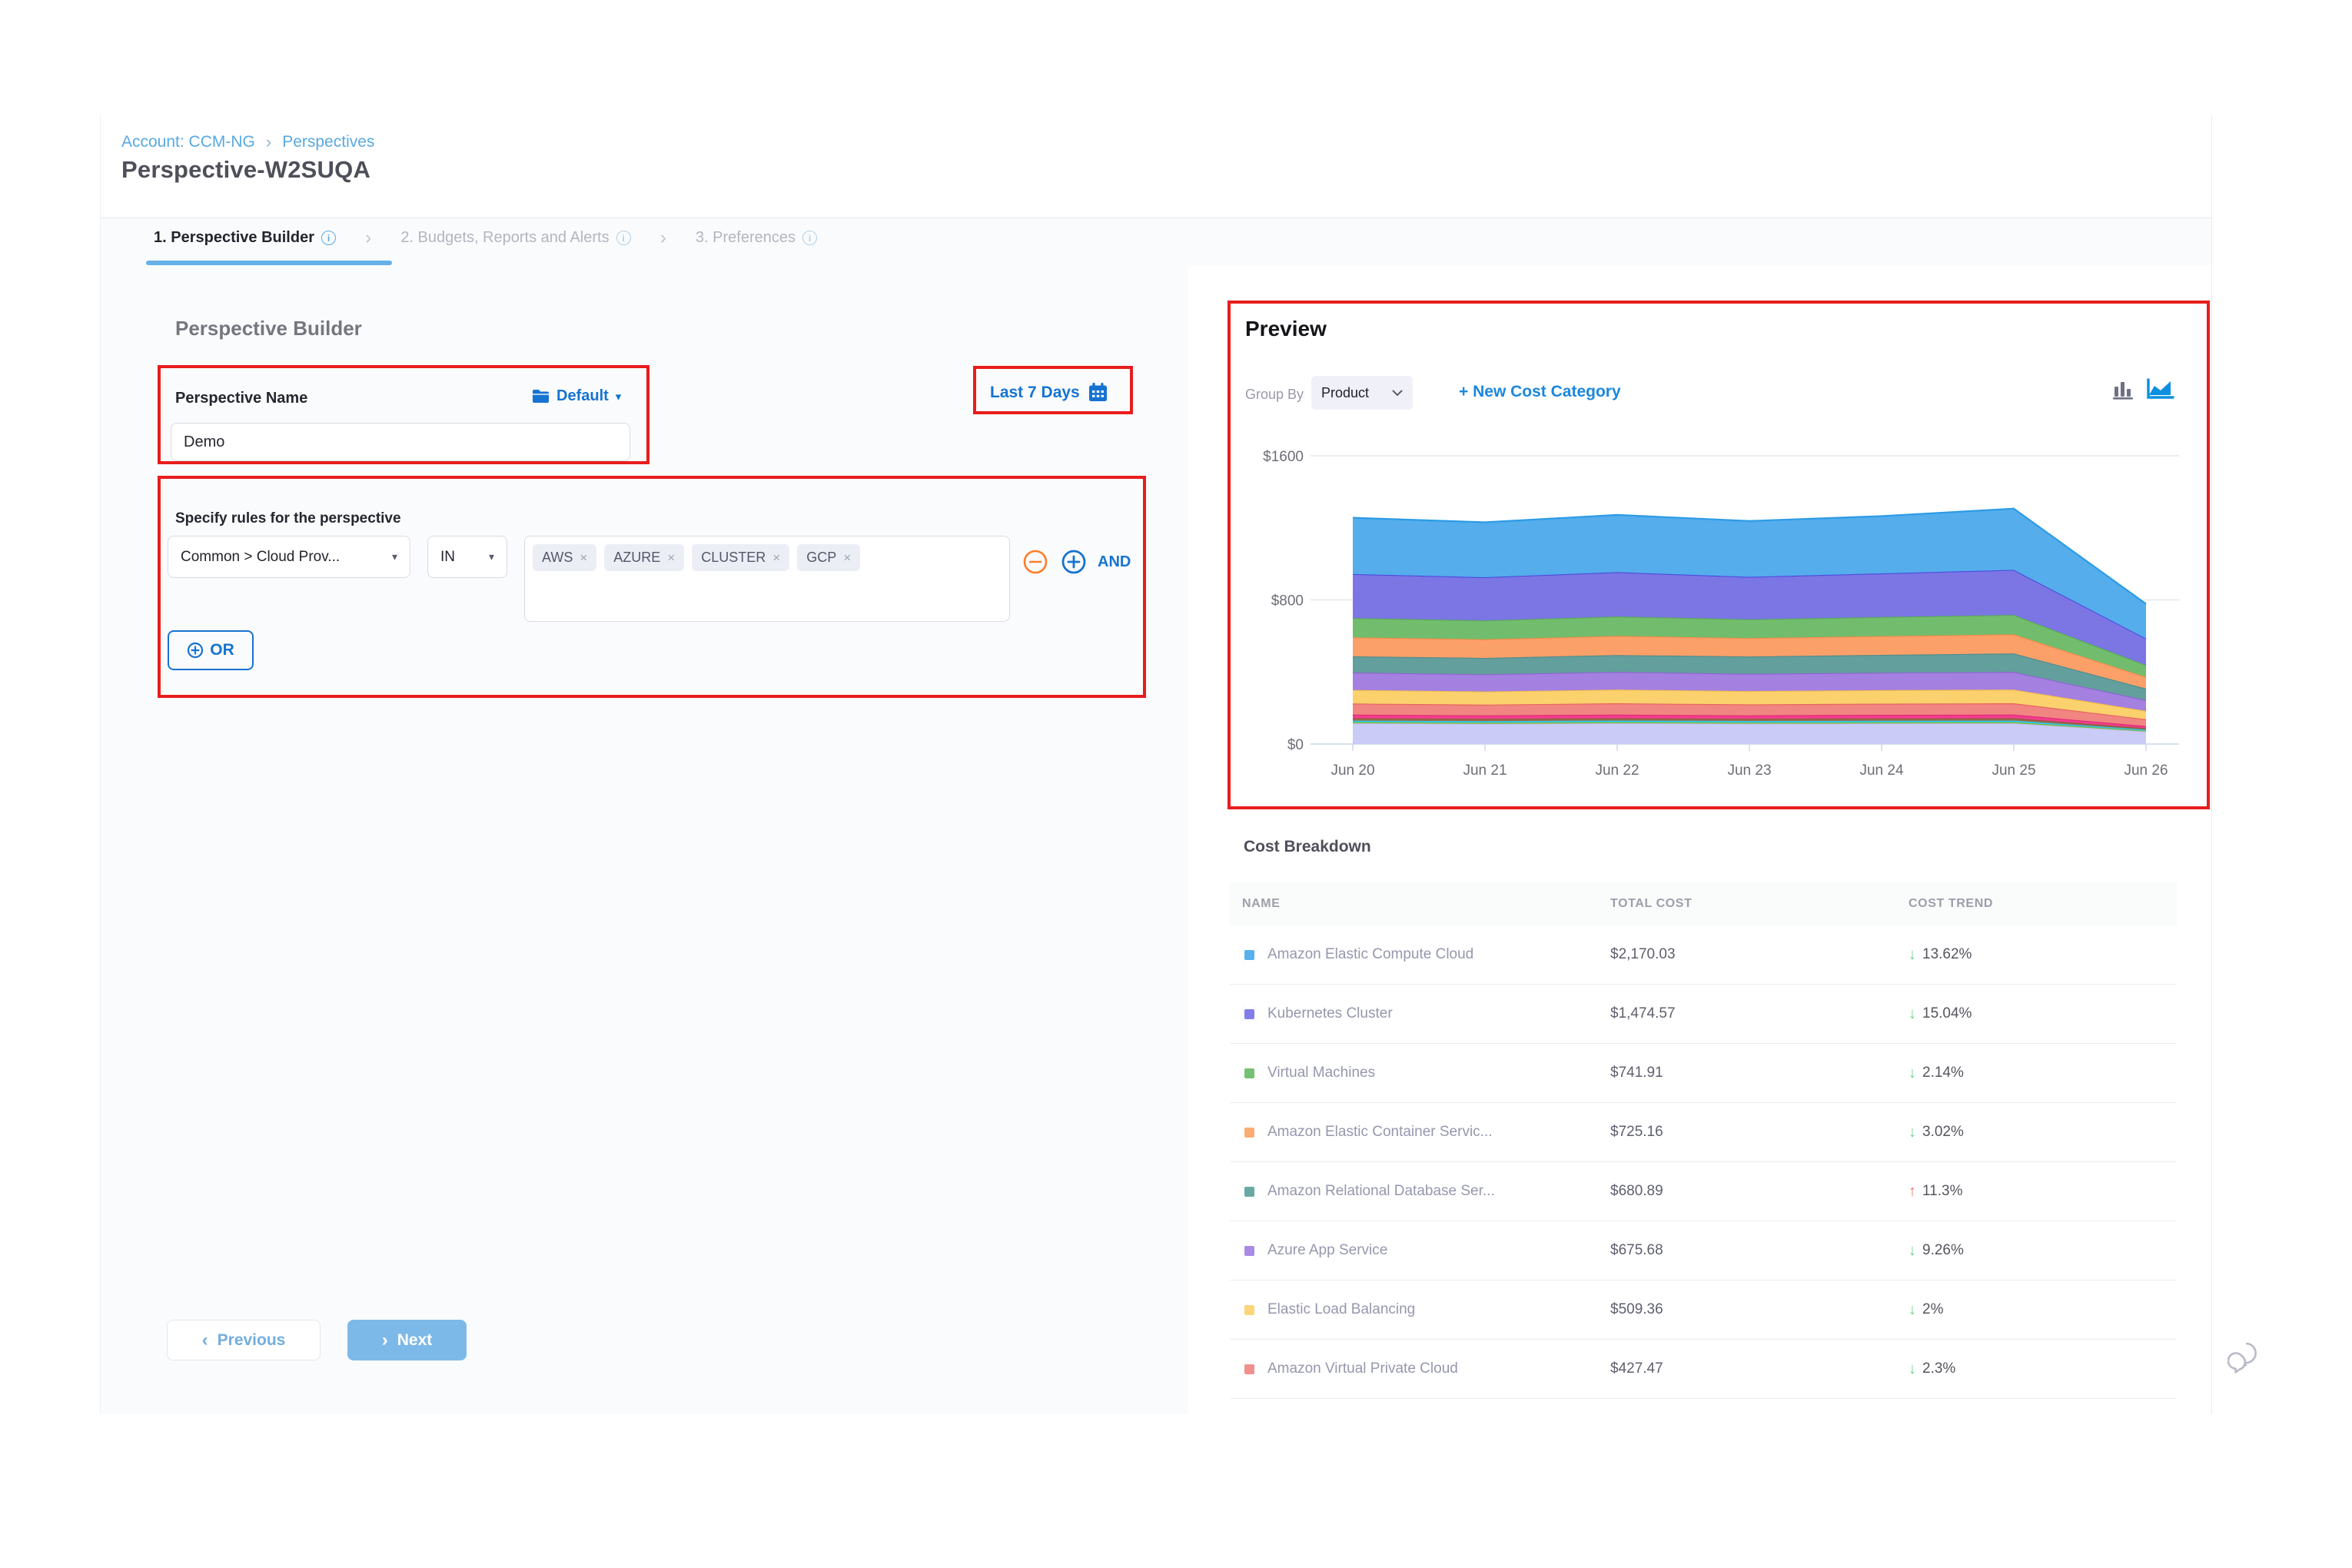 This screenshot has height=1568, width=2352. I want to click on tab-bar, so click(1156, 241).